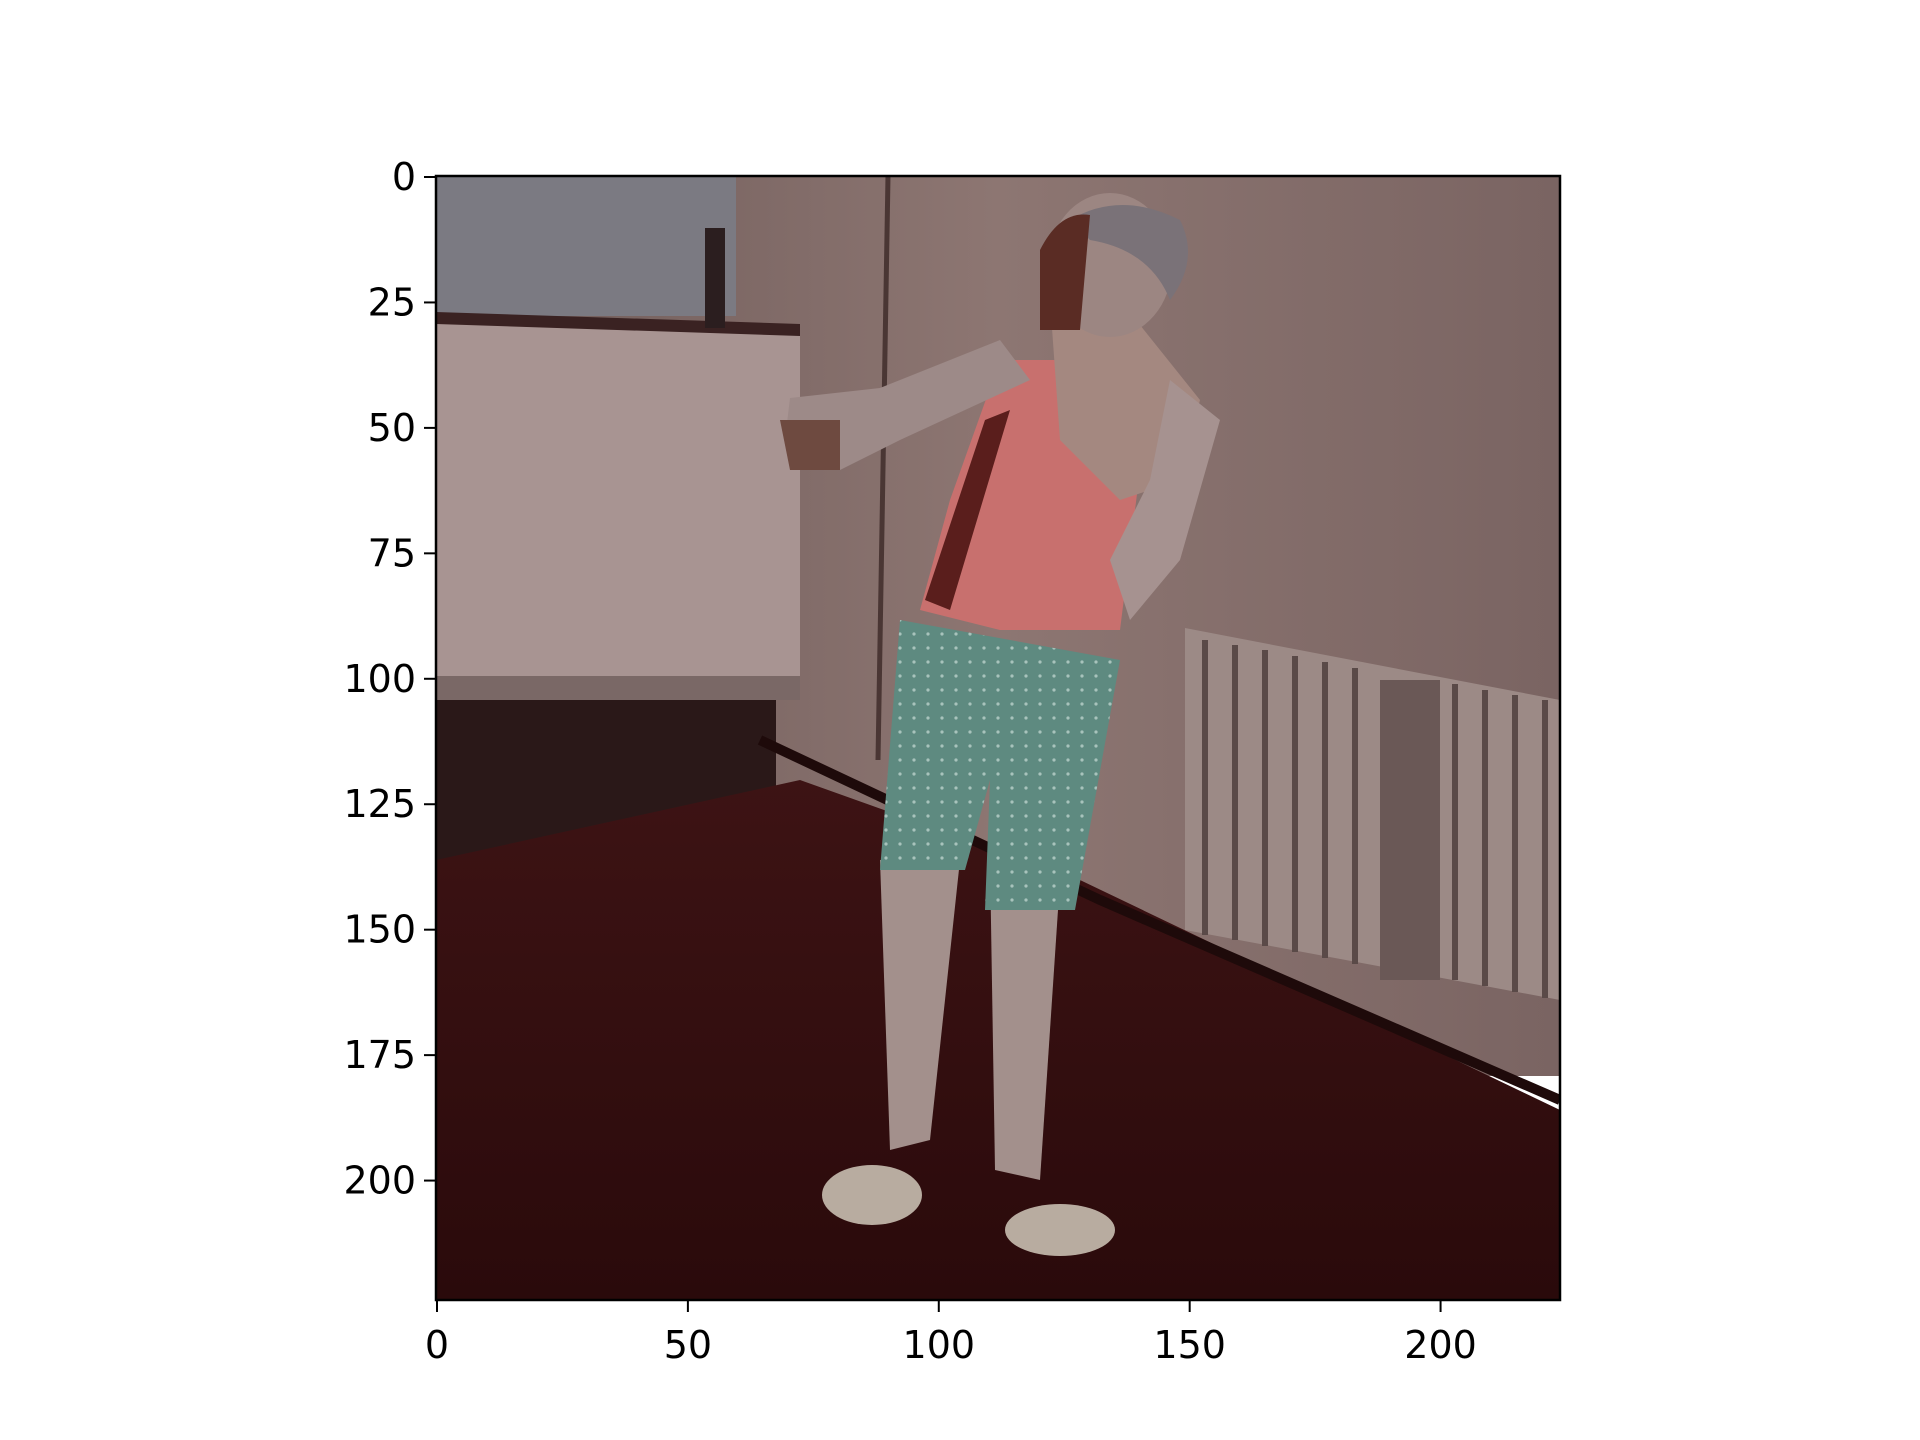  Describe the element at coordinates (392, 553) in the screenshot. I see `y-tick-label: 75` at that location.